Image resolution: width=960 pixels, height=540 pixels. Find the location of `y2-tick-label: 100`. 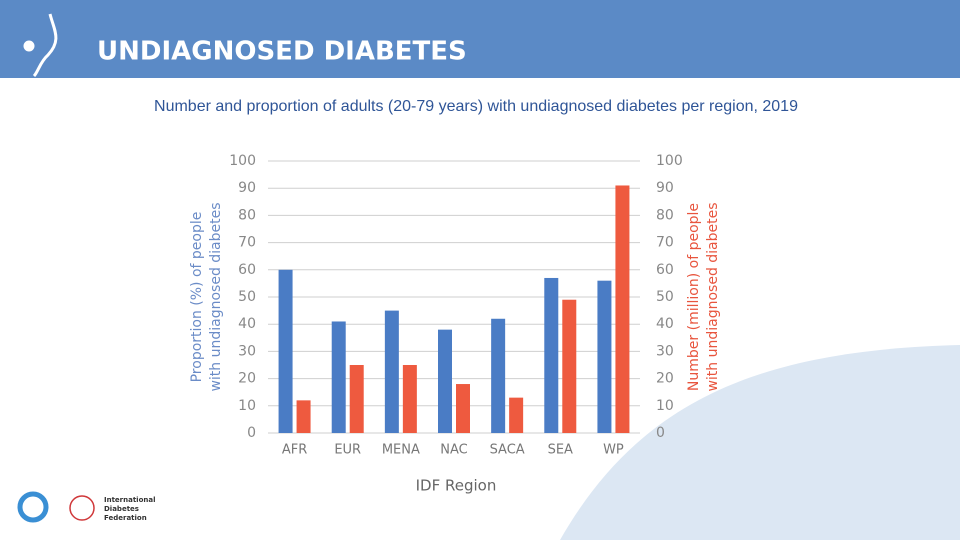

y2-tick-label: 100 is located at coordinates (669, 161).